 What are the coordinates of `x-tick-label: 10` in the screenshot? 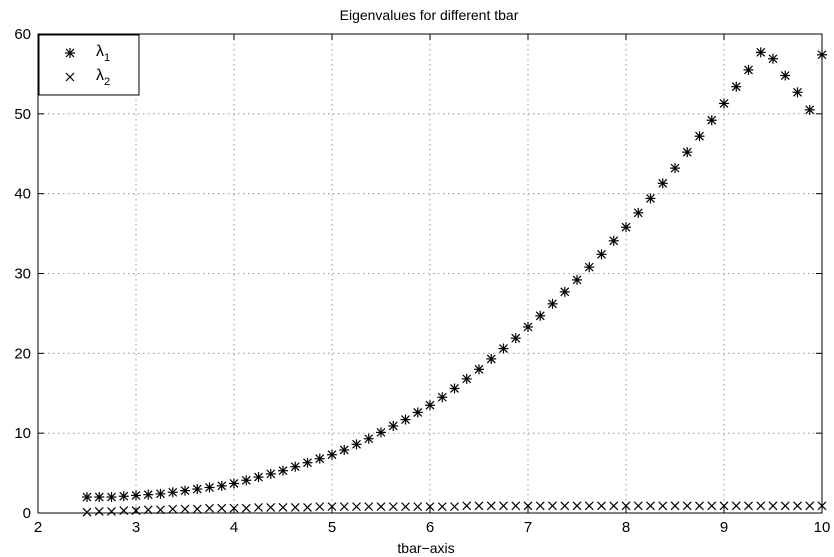 It's located at (822, 527).